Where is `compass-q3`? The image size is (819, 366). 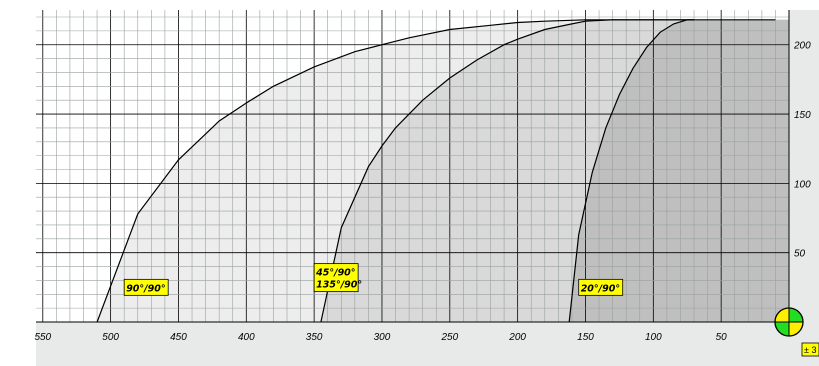
compass-q3 is located at coordinates (782, 315).